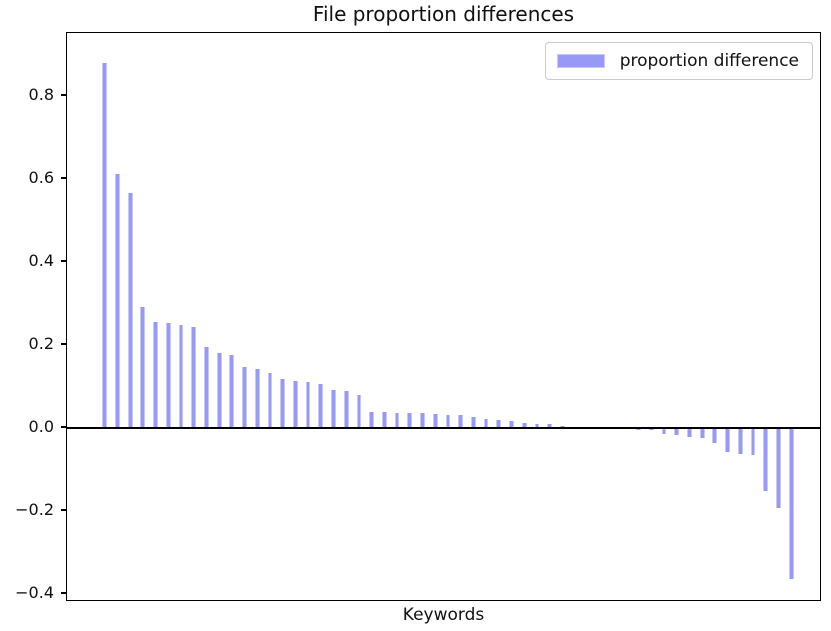 This screenshot has width=831, height=631. What do you see at coordinates (443, 428) in the screenshot?
I see `zero-line` at bounding box center [443, 428].